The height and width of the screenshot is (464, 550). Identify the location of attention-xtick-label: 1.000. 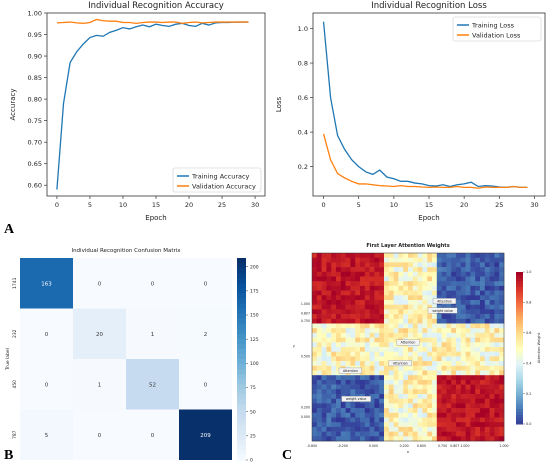
(503, 446).